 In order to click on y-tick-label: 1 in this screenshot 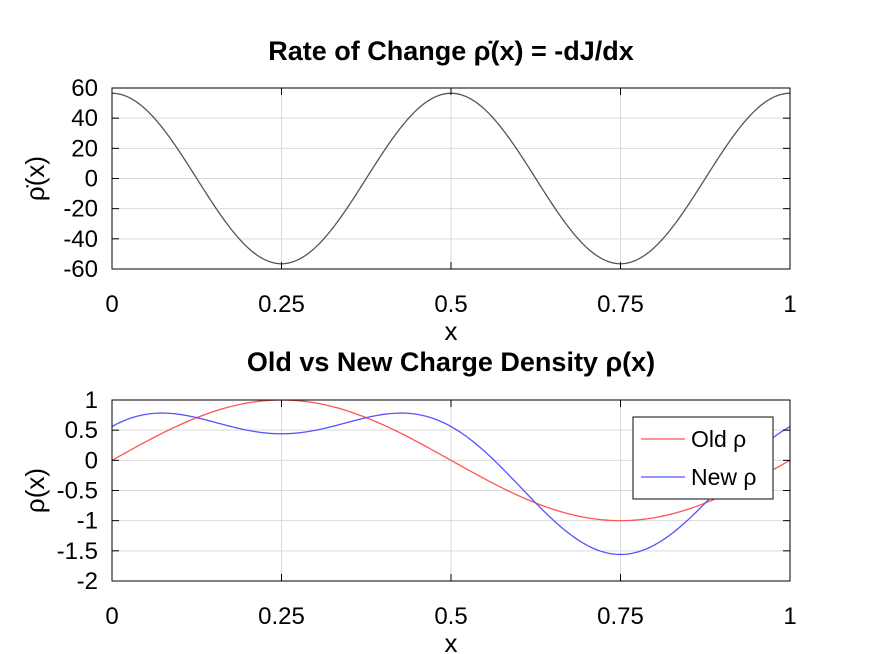, I will do `click(91, 400)`.